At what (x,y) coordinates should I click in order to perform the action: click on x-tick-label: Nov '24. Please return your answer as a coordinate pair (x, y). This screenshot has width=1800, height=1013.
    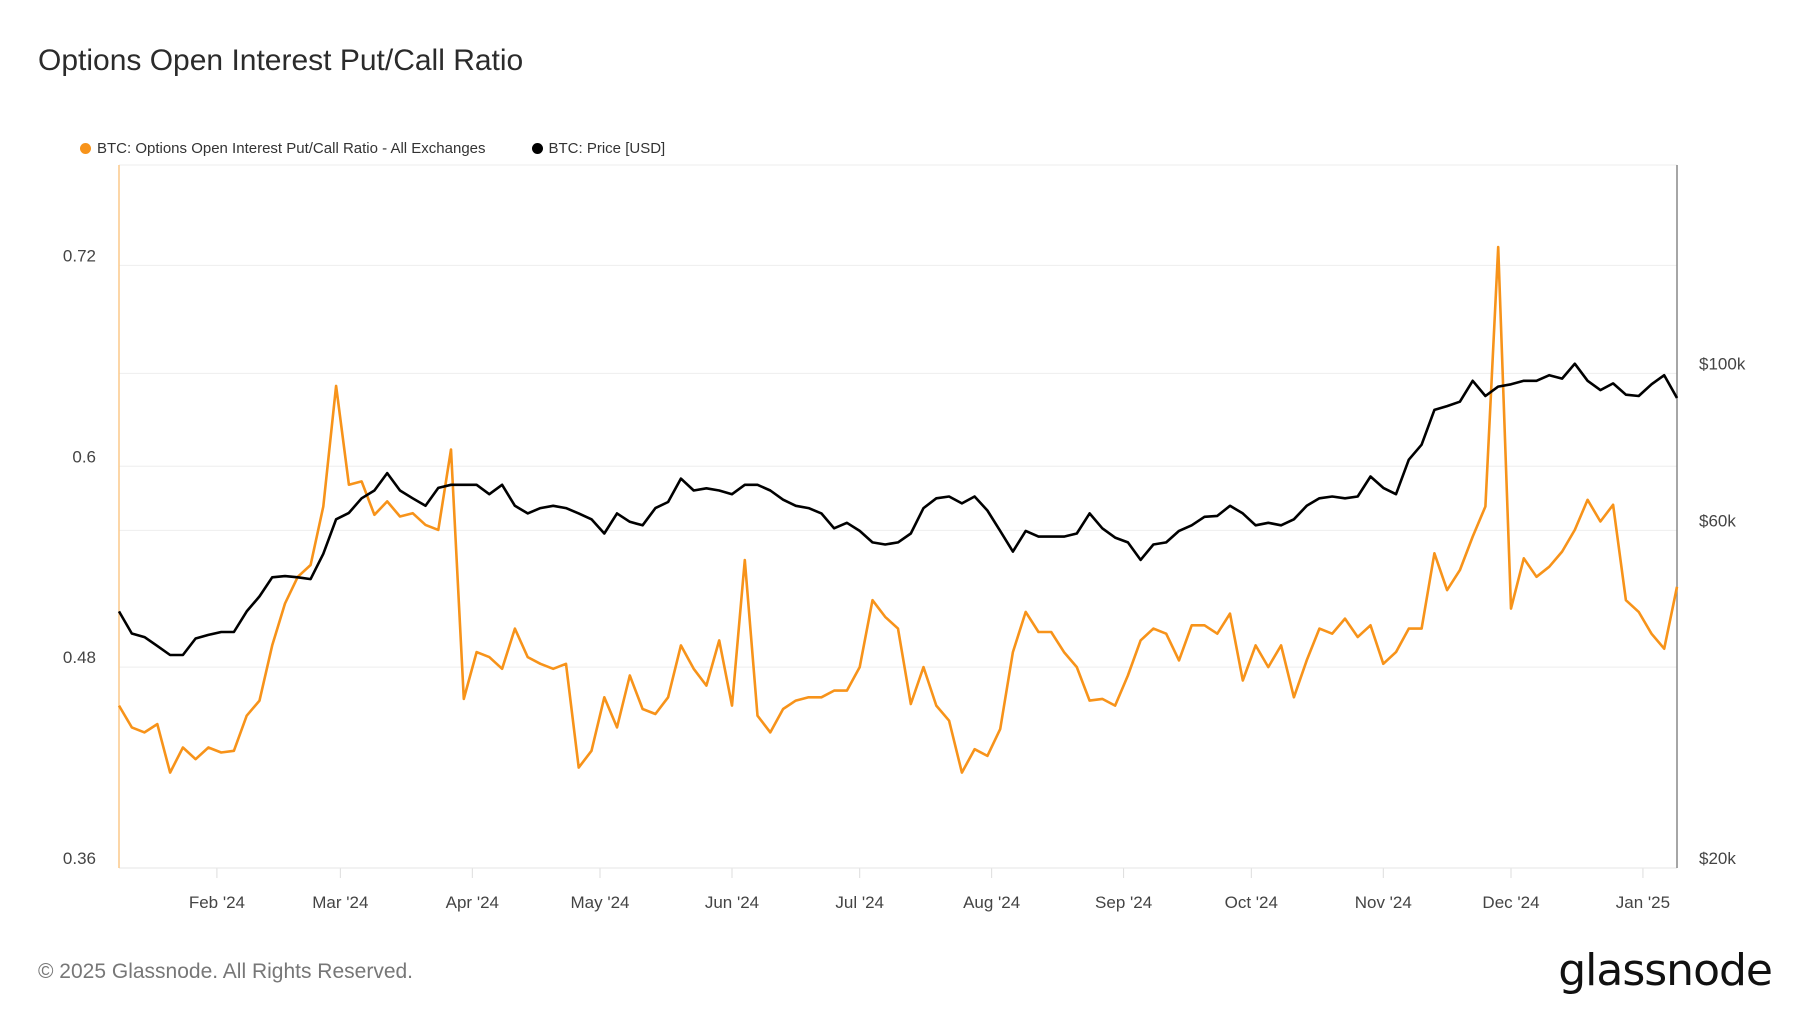
    Looking at the image, I should click on (1383, 902).